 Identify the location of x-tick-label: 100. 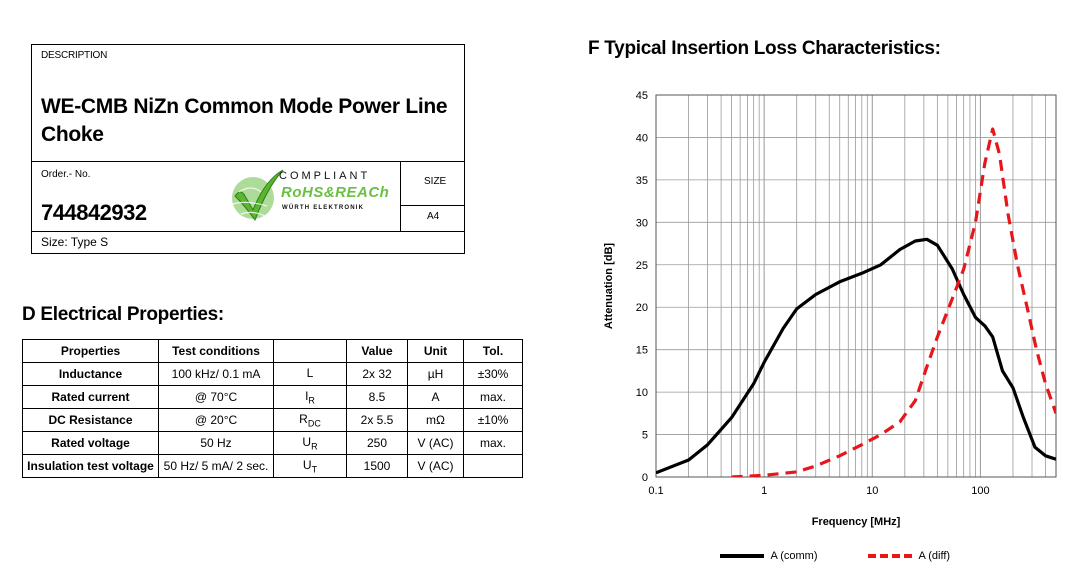
(980, 491).